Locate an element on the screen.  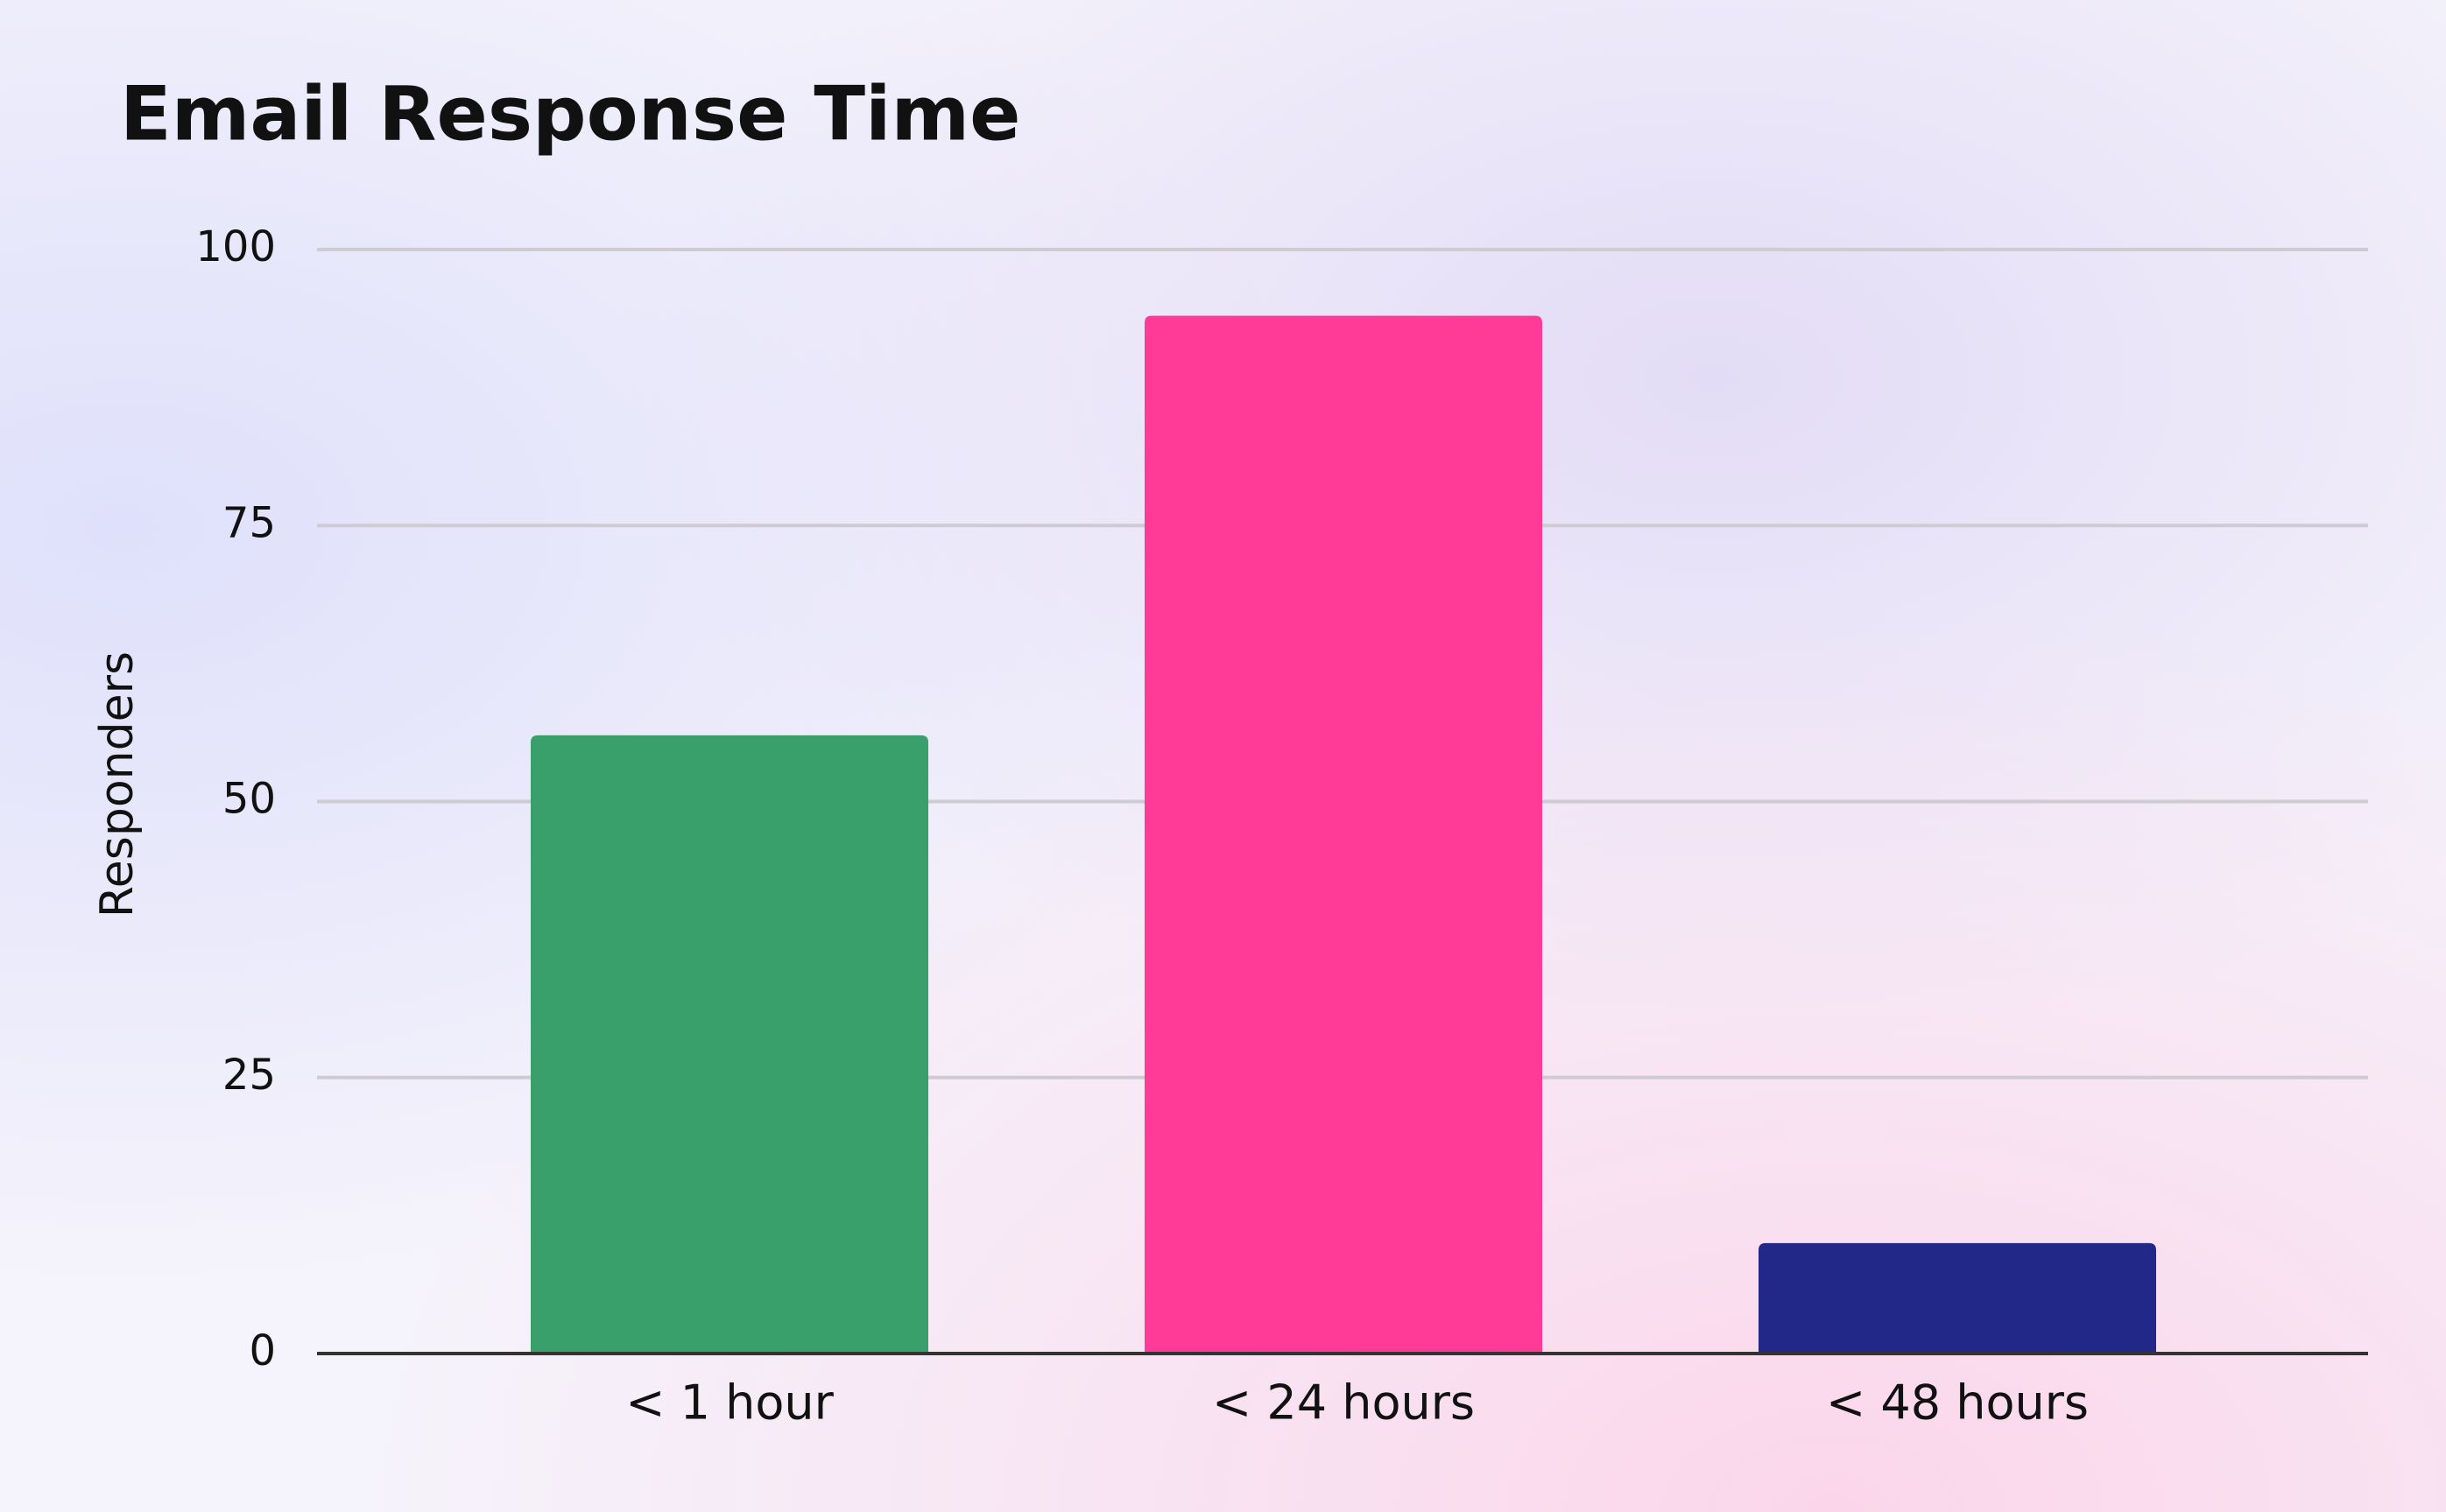
chart-title: Email Response Time is located at coordinates (570, 114).